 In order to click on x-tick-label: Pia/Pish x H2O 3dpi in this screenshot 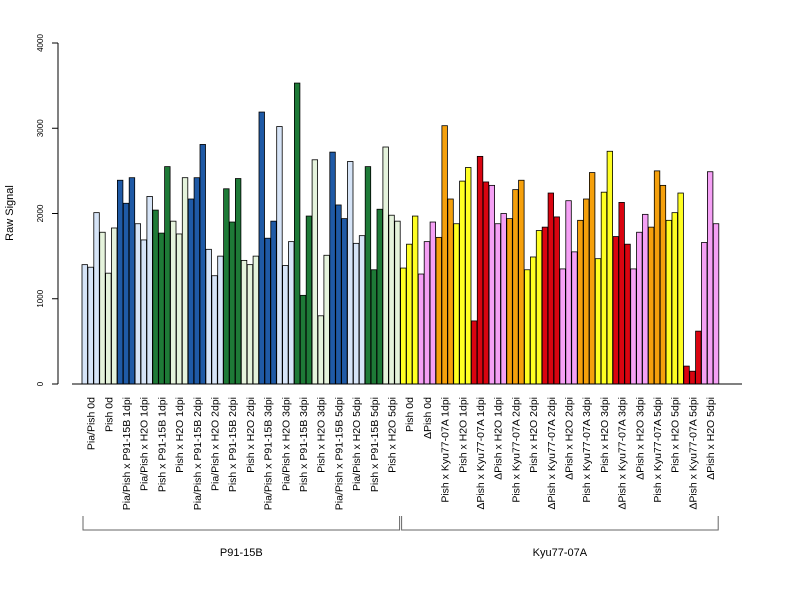, I will do `click(286, 444)`.